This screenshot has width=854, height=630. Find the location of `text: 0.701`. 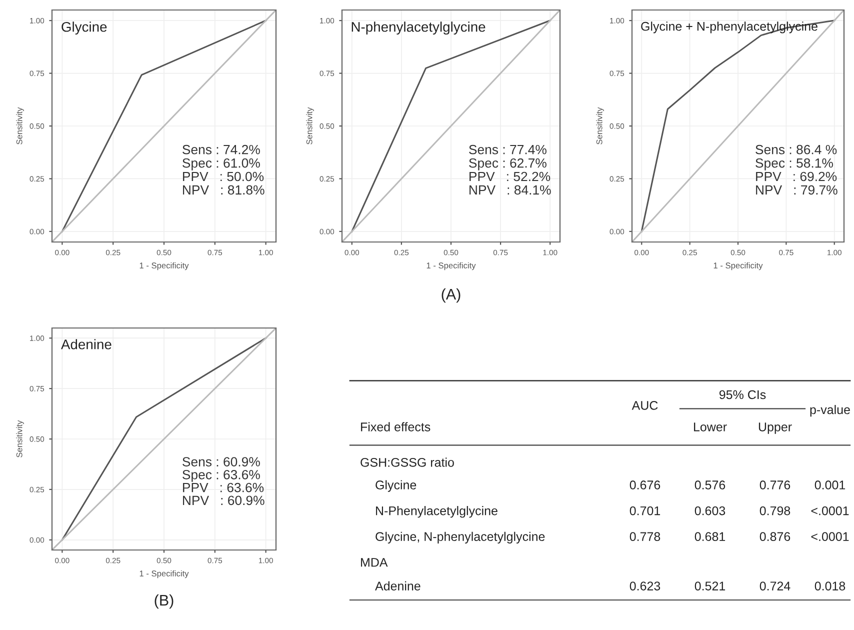

text: 0.701 is located at coordinates (645, 511).